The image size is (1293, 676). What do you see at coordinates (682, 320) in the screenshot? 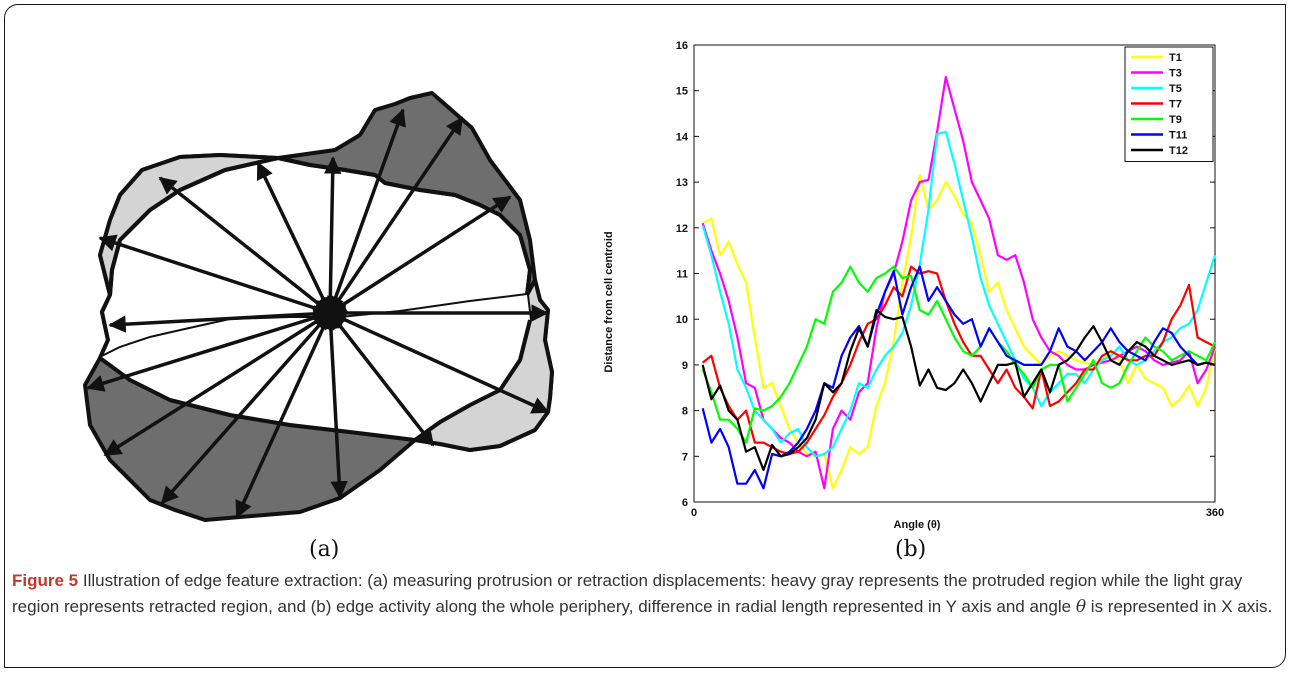
I see `y-tick-label: 10` at bounding box center [682, 320].